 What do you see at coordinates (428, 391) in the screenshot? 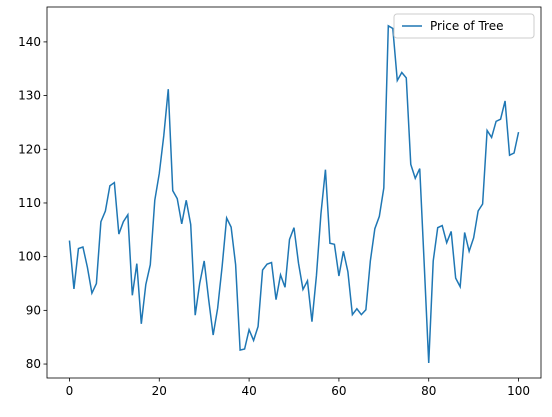
I see `x-tick-label: 80` at bounding box center [428, 391].